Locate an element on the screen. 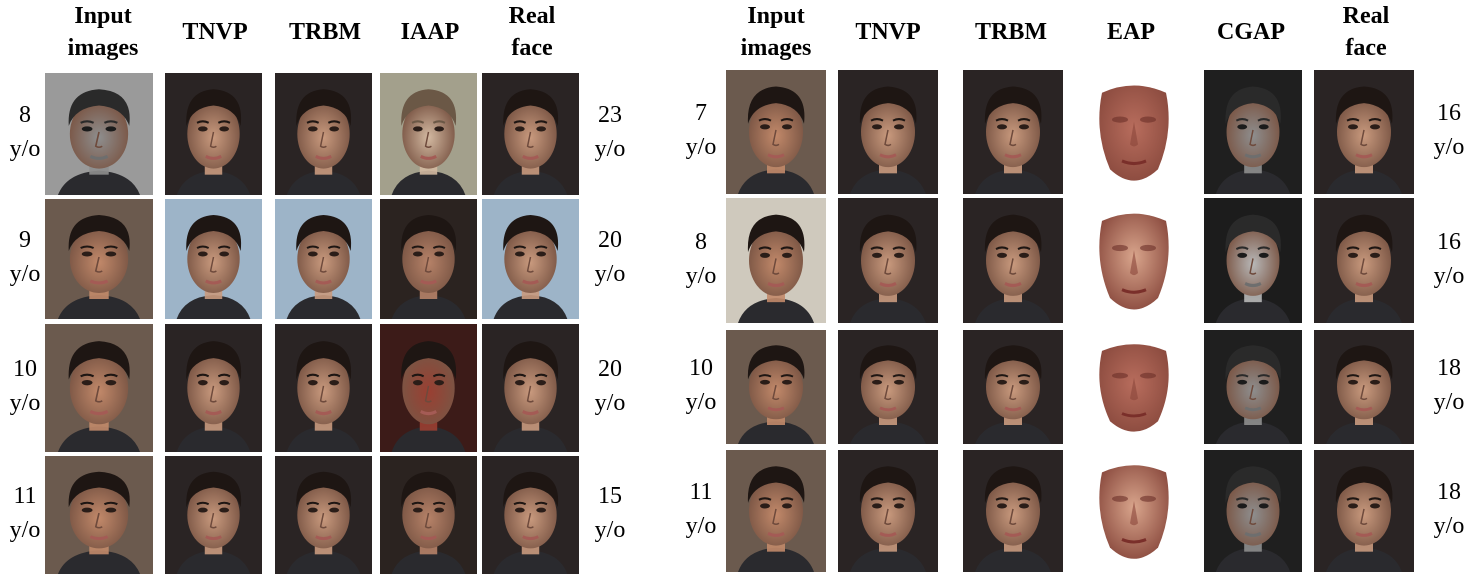  target-age-label: 15 y/o is located at coordinates (610, 513).